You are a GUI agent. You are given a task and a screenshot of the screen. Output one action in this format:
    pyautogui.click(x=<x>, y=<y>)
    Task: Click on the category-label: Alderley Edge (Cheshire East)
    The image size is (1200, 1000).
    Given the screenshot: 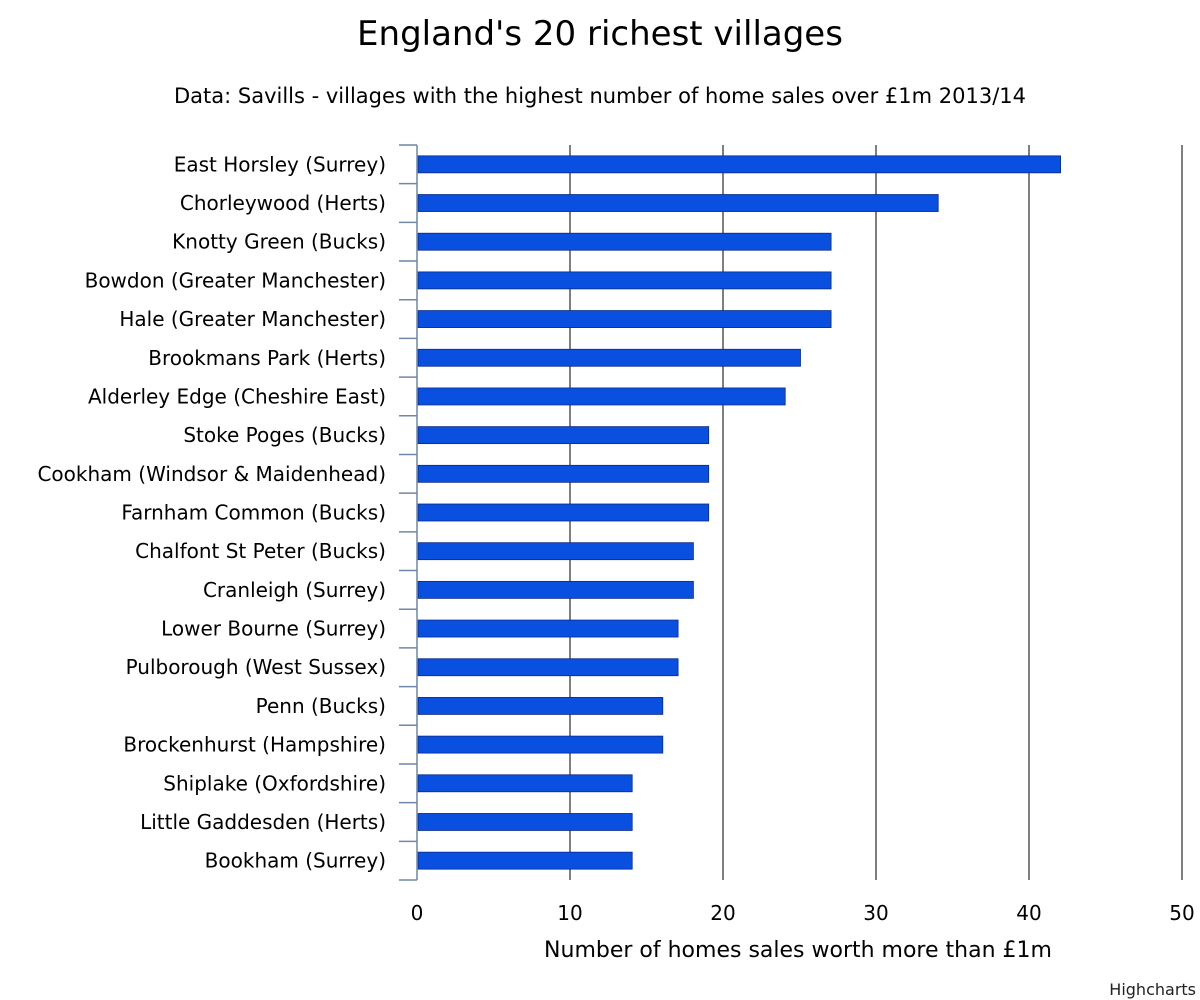 What is the action you would take?
    pyautogui.click(x=237, y=396)
    